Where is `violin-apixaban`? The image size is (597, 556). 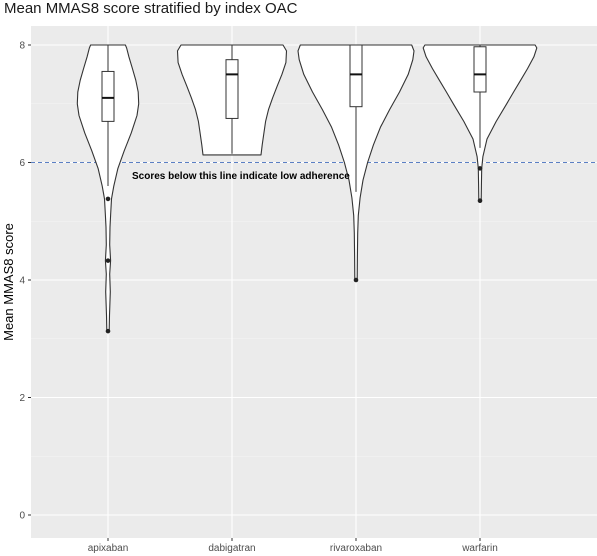 violin-apixaban is located at coordinates (108, 188).